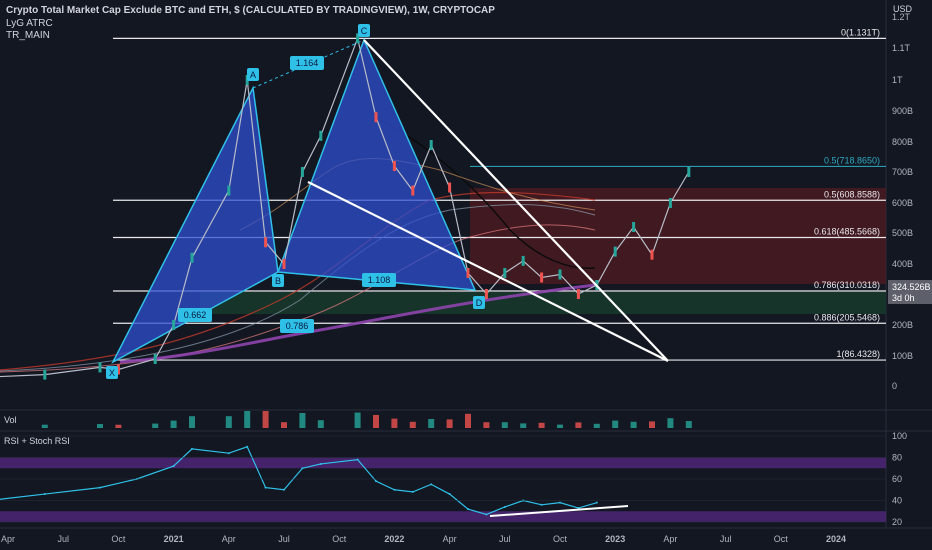  I want to click on rsi-pane-label: RSI + Stoch RSI, so click(37, 441).